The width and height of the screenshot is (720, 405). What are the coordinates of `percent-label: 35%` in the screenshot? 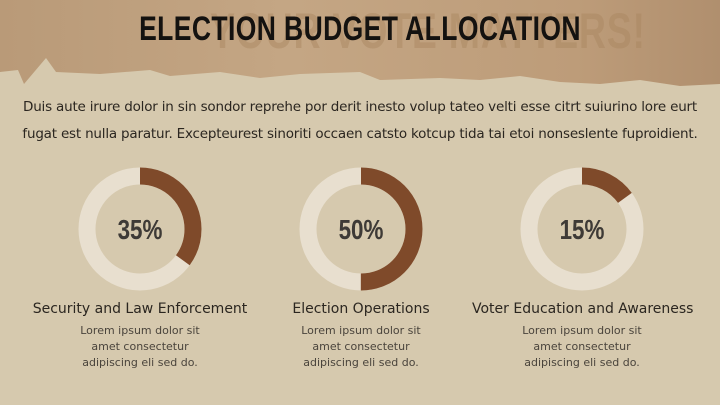 It's located at (140, 230).